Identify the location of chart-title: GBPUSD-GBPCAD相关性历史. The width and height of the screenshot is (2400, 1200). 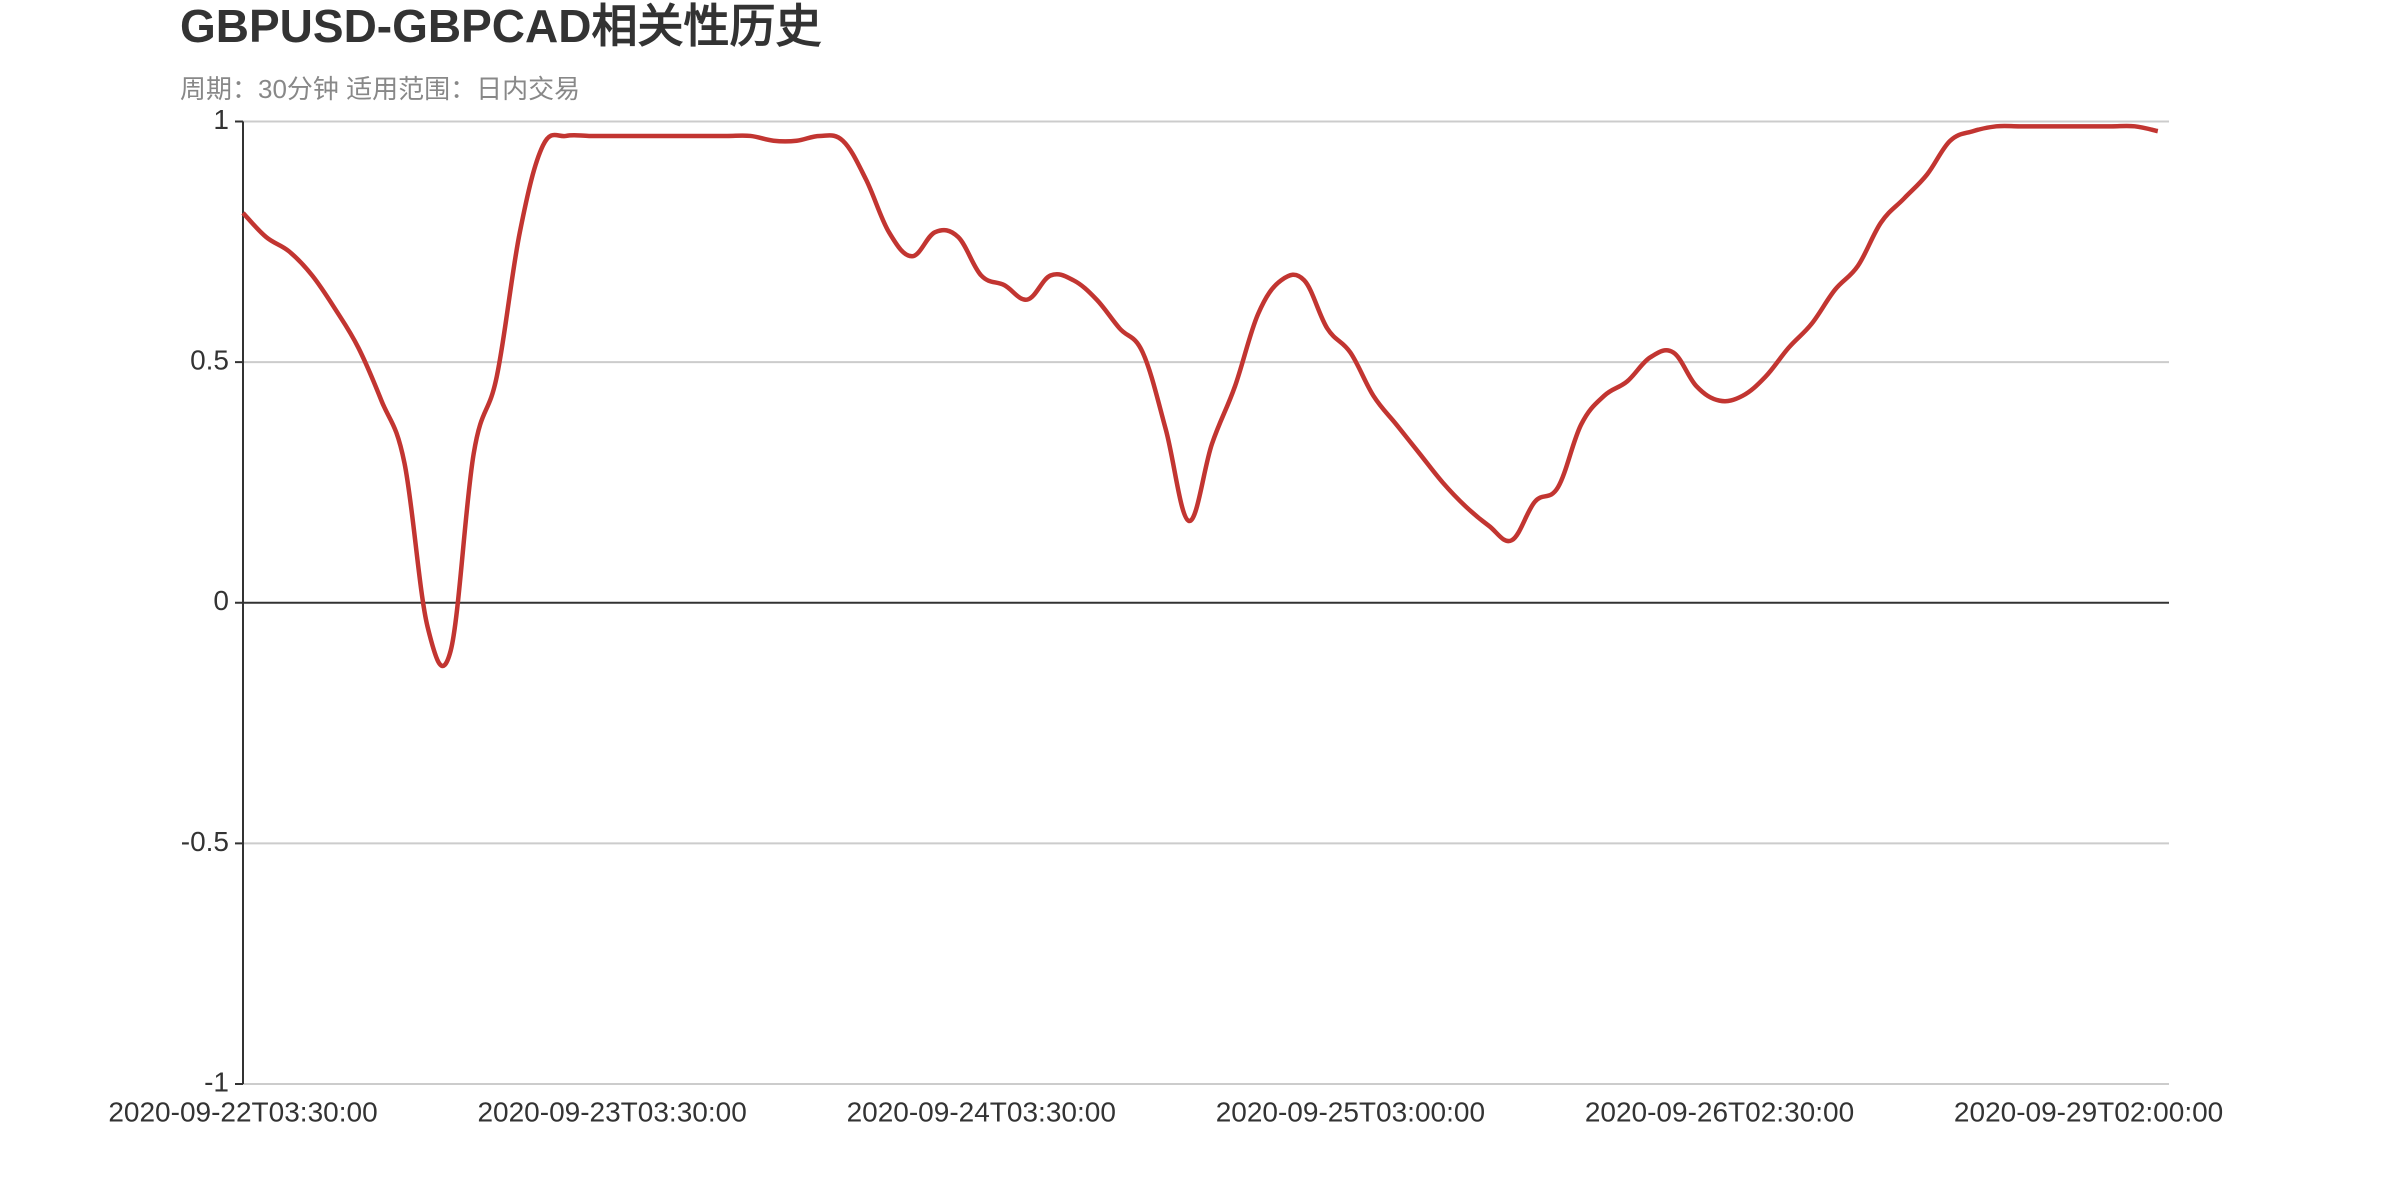
(500, 26).